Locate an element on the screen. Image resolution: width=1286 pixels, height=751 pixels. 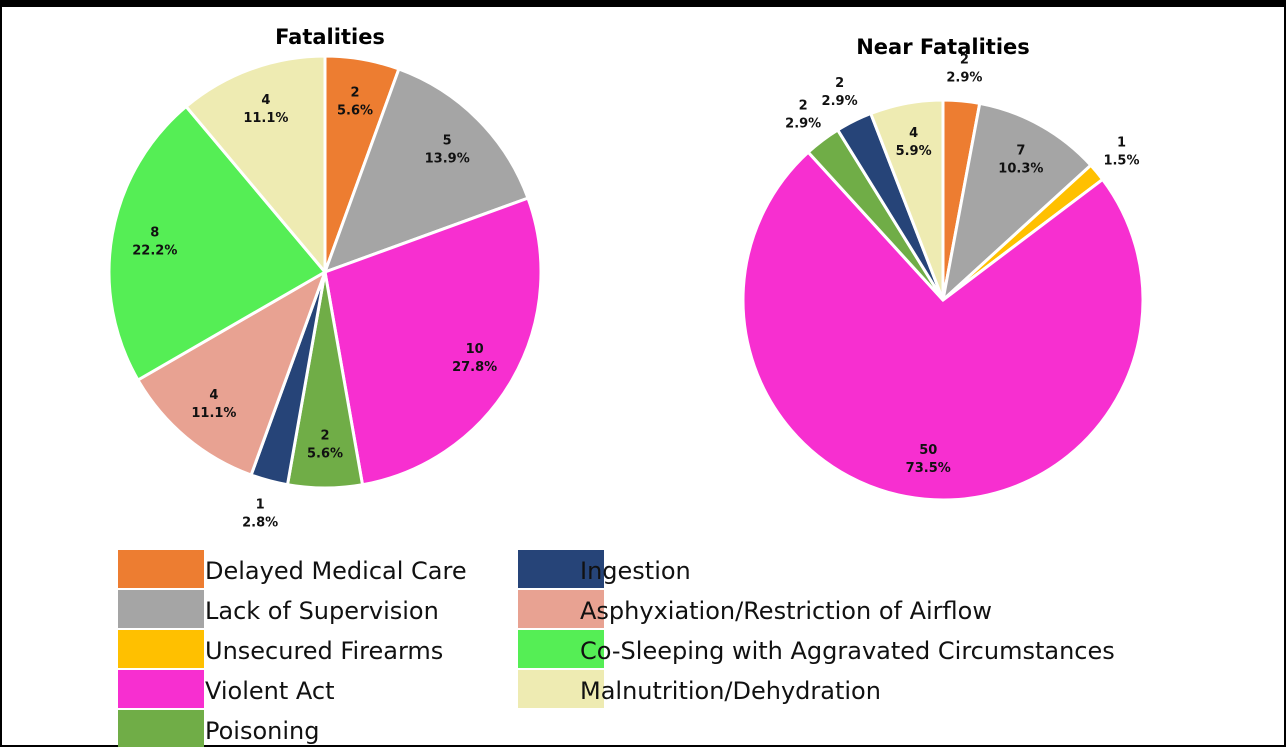
chart-title: Near Fatalities is located at coordinates (943, 47).